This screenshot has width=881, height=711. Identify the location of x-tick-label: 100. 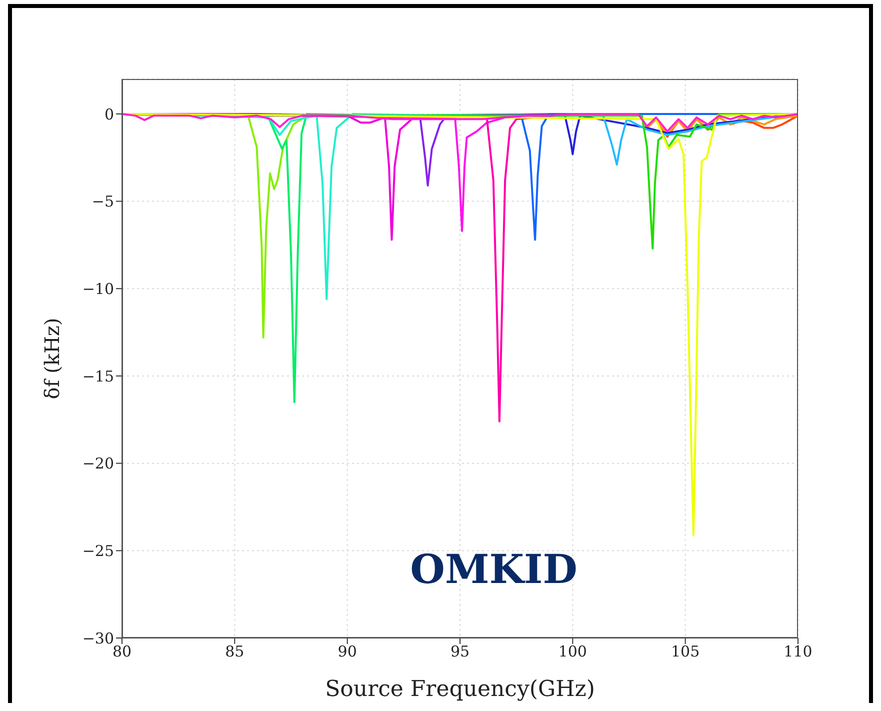
(572, 651).